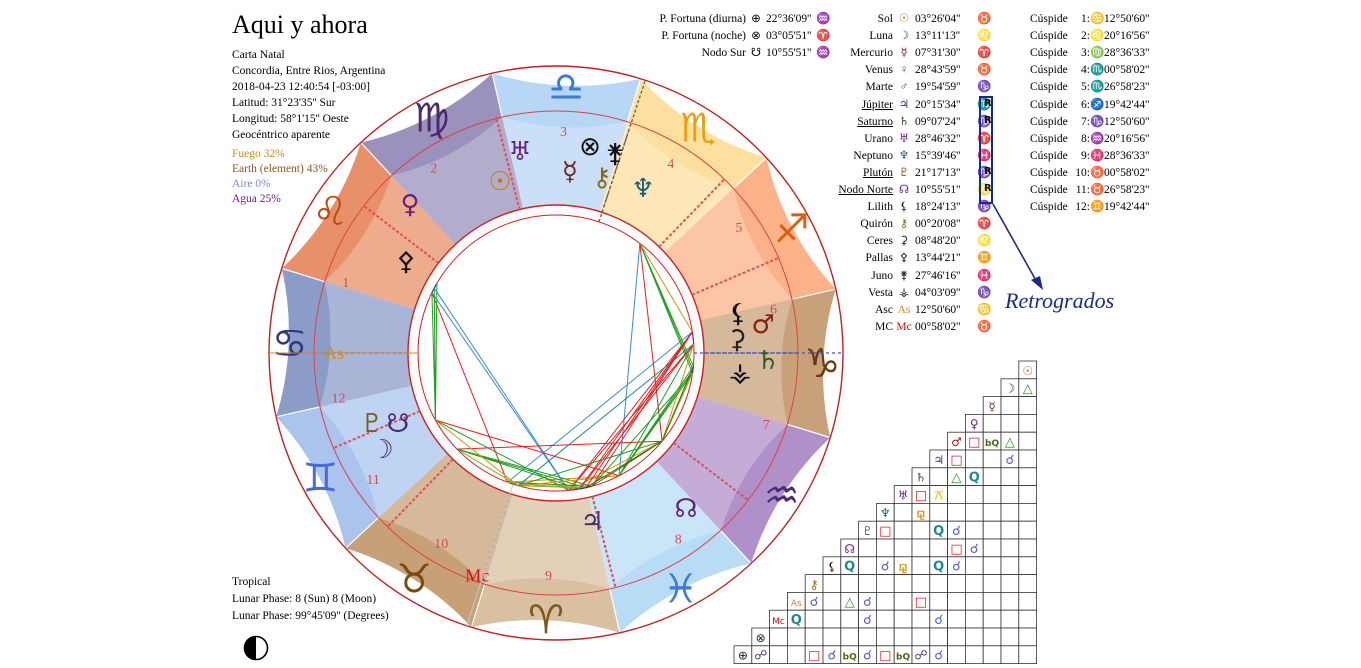 This screenshot has width=1361, height=668. What do you see at coordinates (988, 120) in the screenshot?
I see `retrograde-marker: R` at bounding box center [988, 120].